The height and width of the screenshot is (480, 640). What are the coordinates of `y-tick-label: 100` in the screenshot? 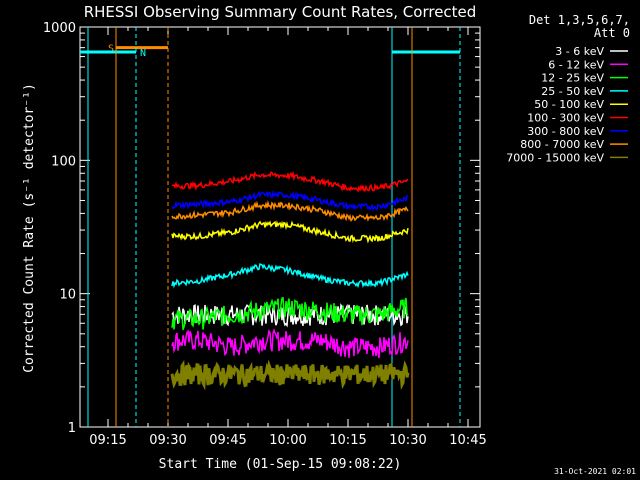 It's located at (63, 161).